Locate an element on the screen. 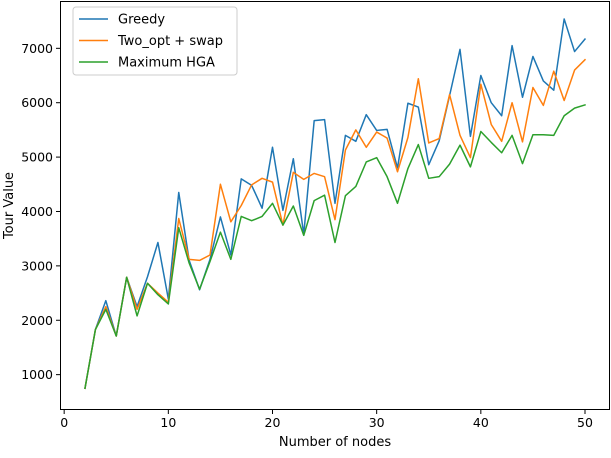 The height and width of the screenshot is (458, 611). x-tick-label: 10 is located at coordinates (168, 422).